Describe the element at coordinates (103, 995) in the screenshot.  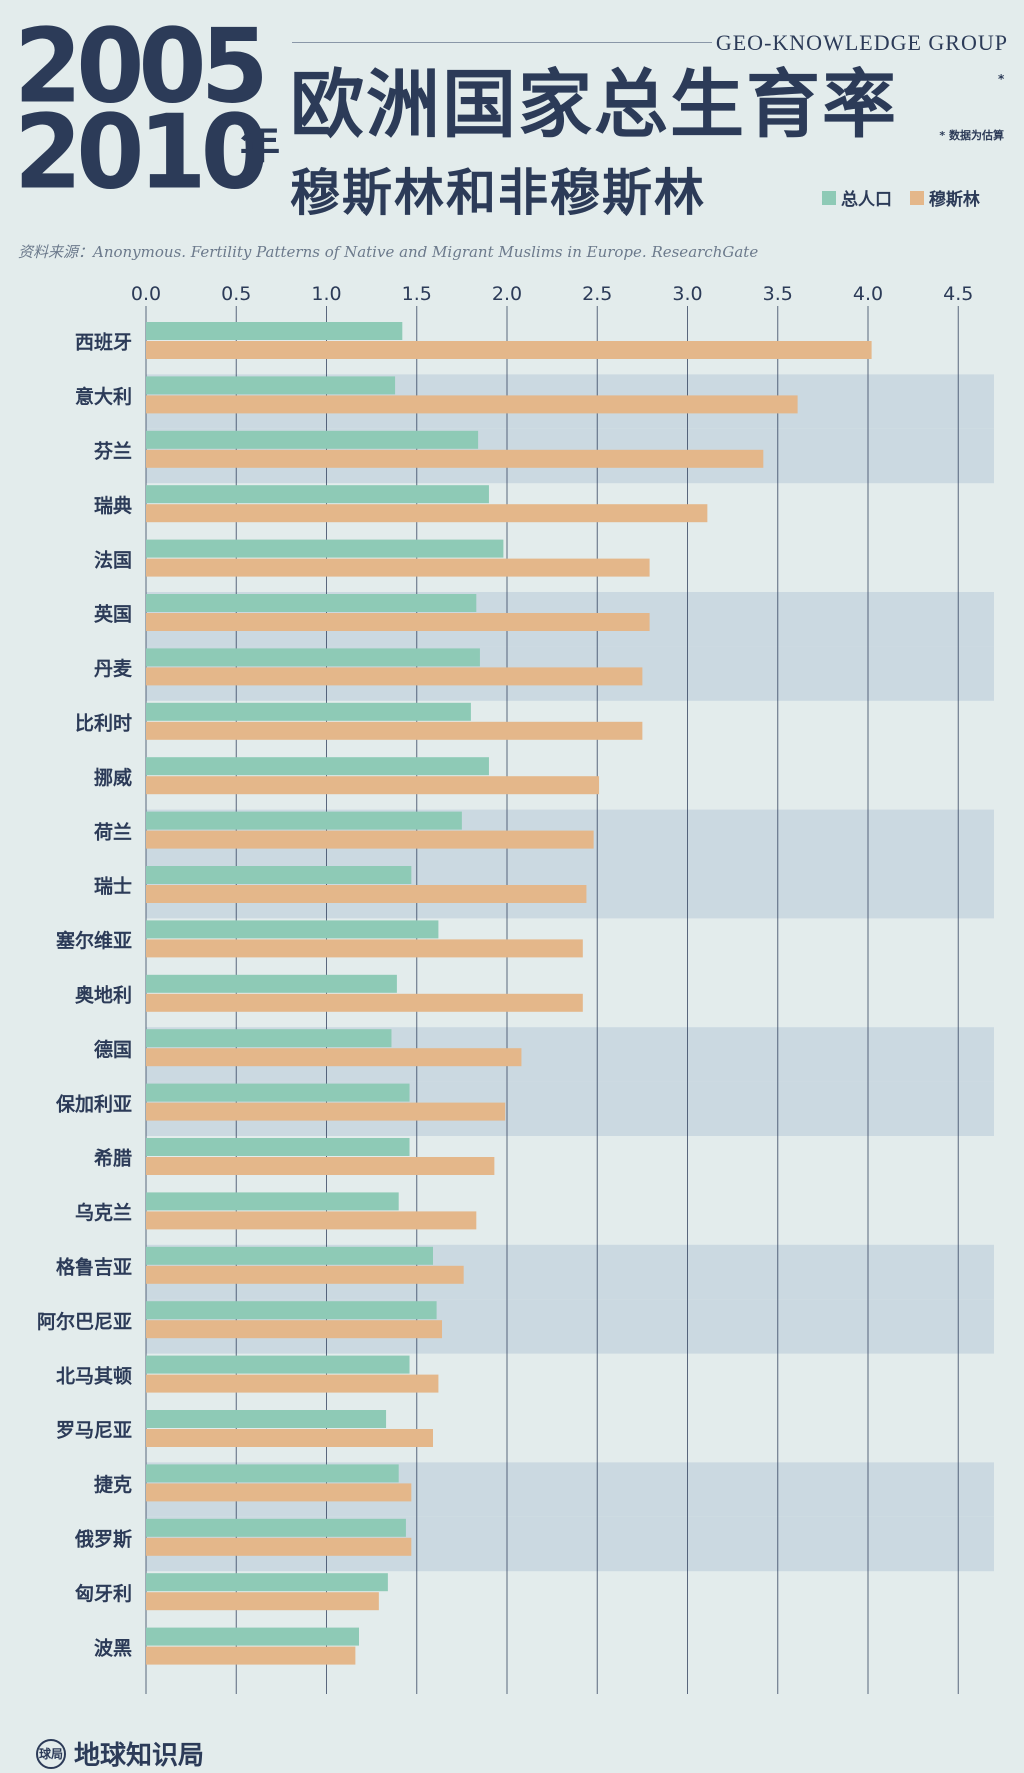
I see `category-label: 奥地利` at that location.